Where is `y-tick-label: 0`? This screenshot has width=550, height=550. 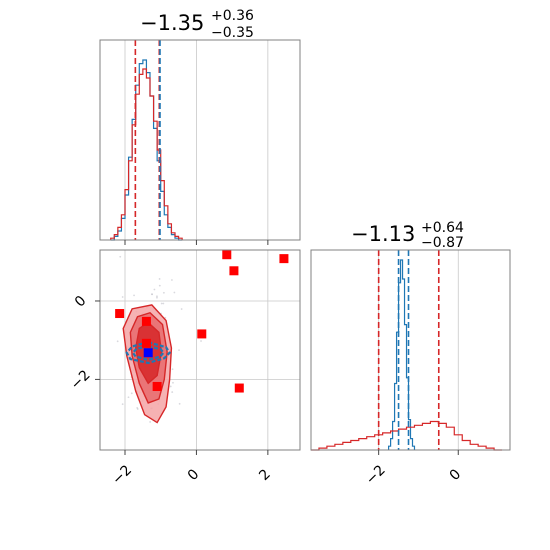 y-tick-label: 0 is located at coordinates (81, 302).